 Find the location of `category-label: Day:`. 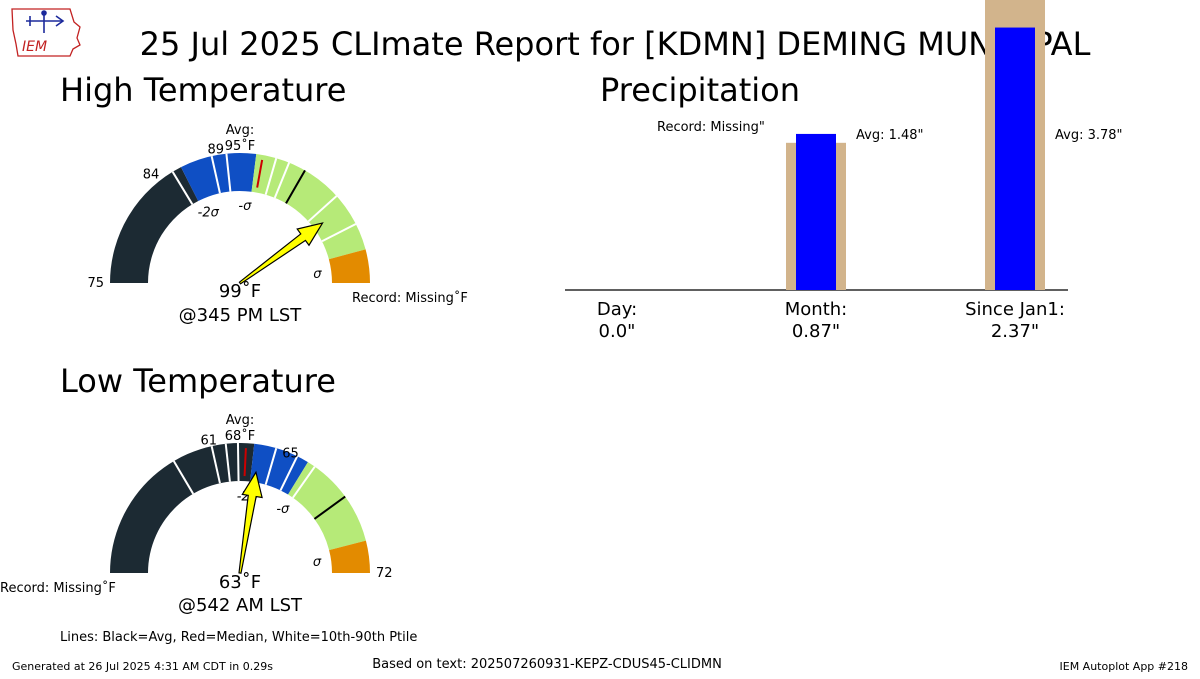

category-label: Day: is located at coordinates (617, 309).